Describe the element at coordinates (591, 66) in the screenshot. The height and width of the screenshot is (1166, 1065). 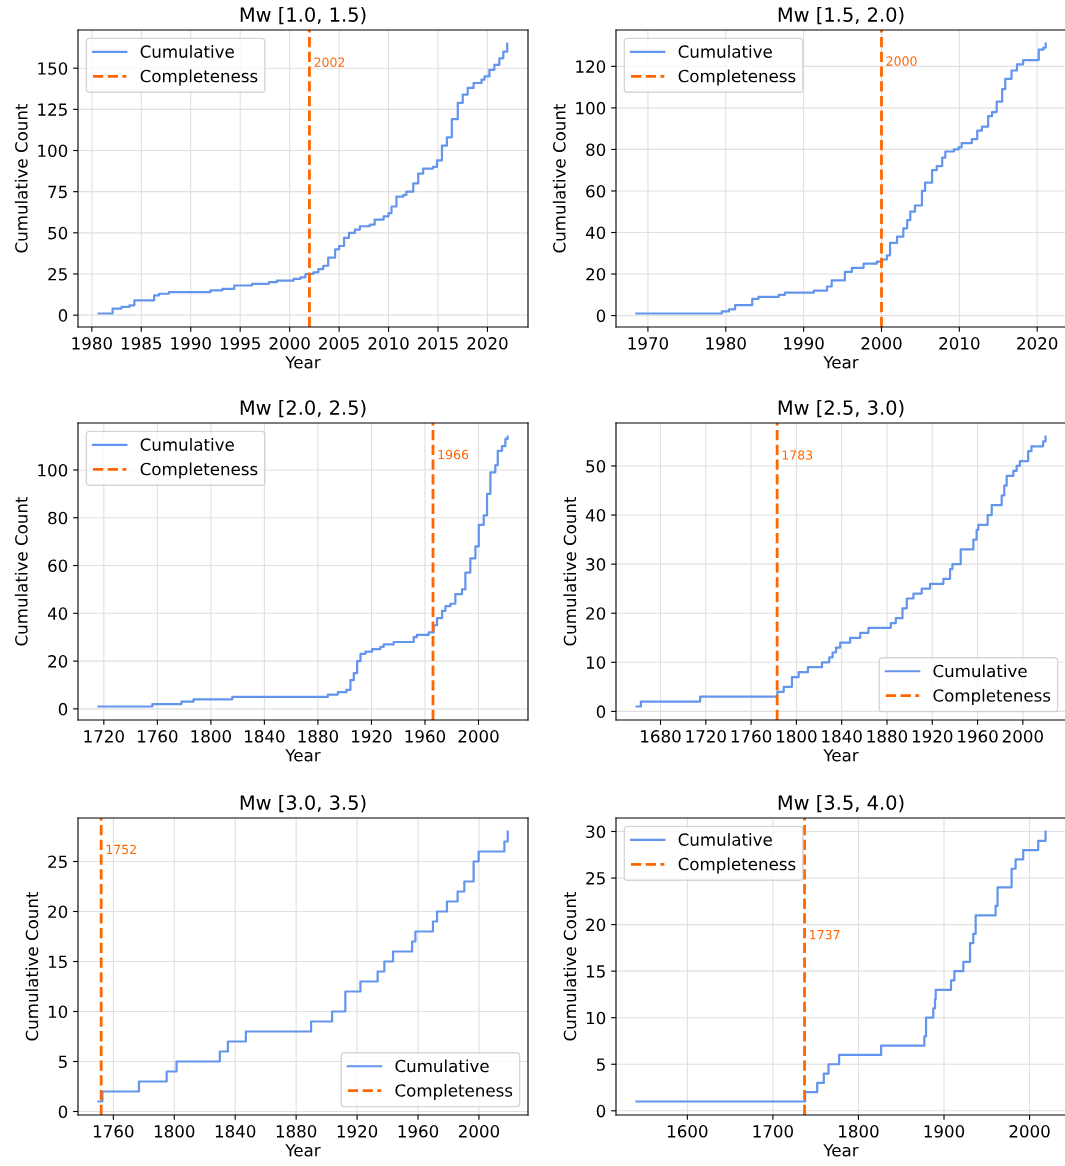
I see `y-tick-label: 120` at that location.